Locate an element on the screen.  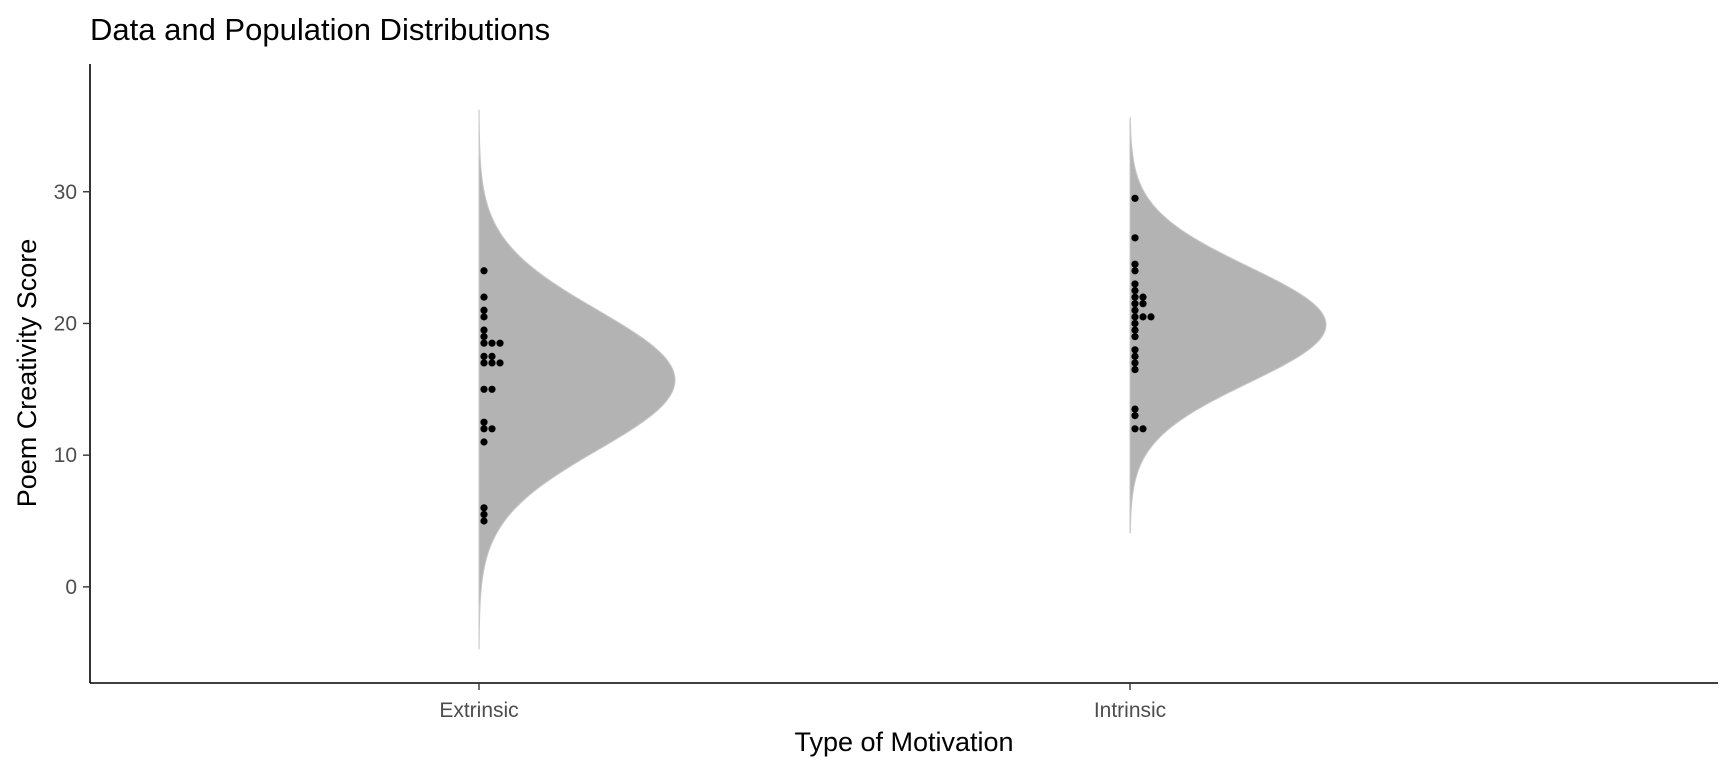
density-extrinsic is located at coordinates (577, 379).